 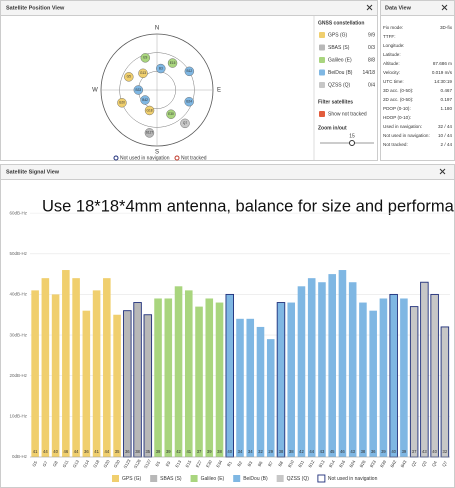 What do you see at coordinates (132, 479) in the screenshot?
I see `legend-label: GPS (G)` at bounding box center [132, 479].